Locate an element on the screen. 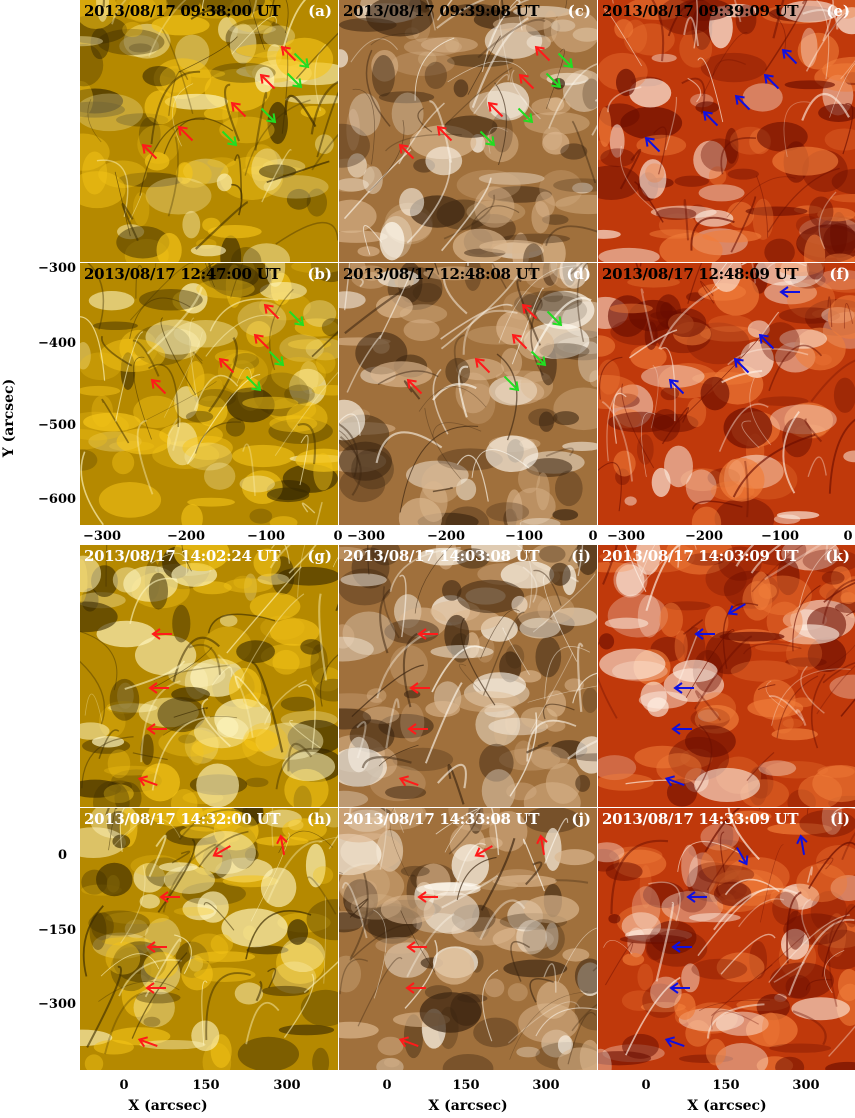 Image resolution: width=855 pixels, height=1118 pixels. panel-label: (e) is located at coordinates (838, 11).